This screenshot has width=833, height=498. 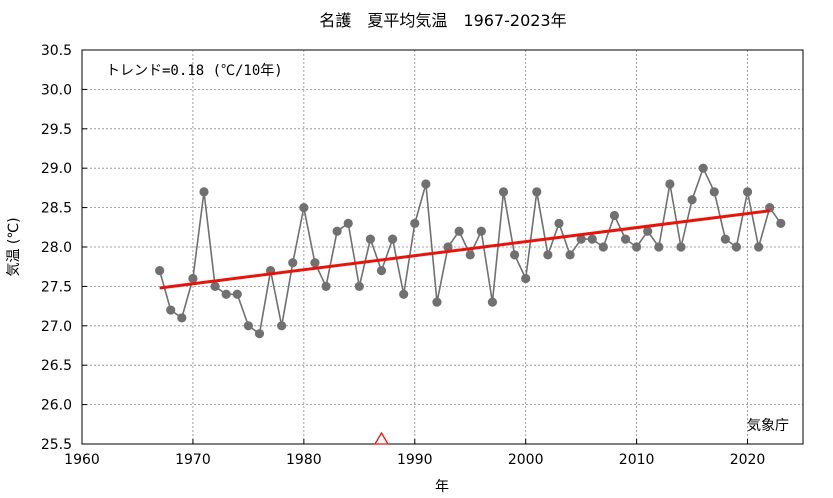 What do you see at coordinates (637, 460) in the screenshot?
I see `x-tick-label: 2010` at bounding box center [637, 460].